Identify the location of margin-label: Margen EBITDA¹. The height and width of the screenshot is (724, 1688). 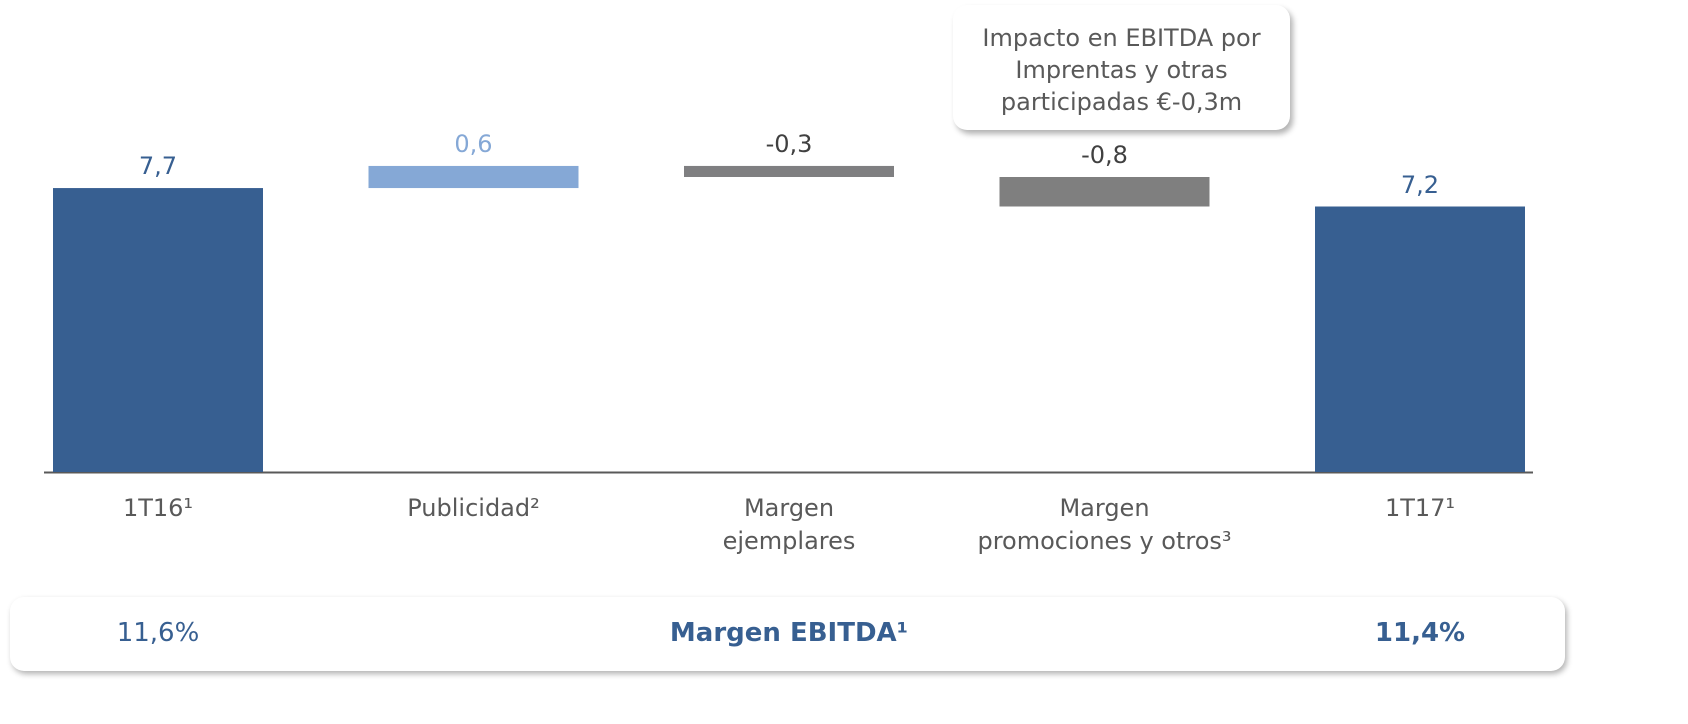
(789, 633).